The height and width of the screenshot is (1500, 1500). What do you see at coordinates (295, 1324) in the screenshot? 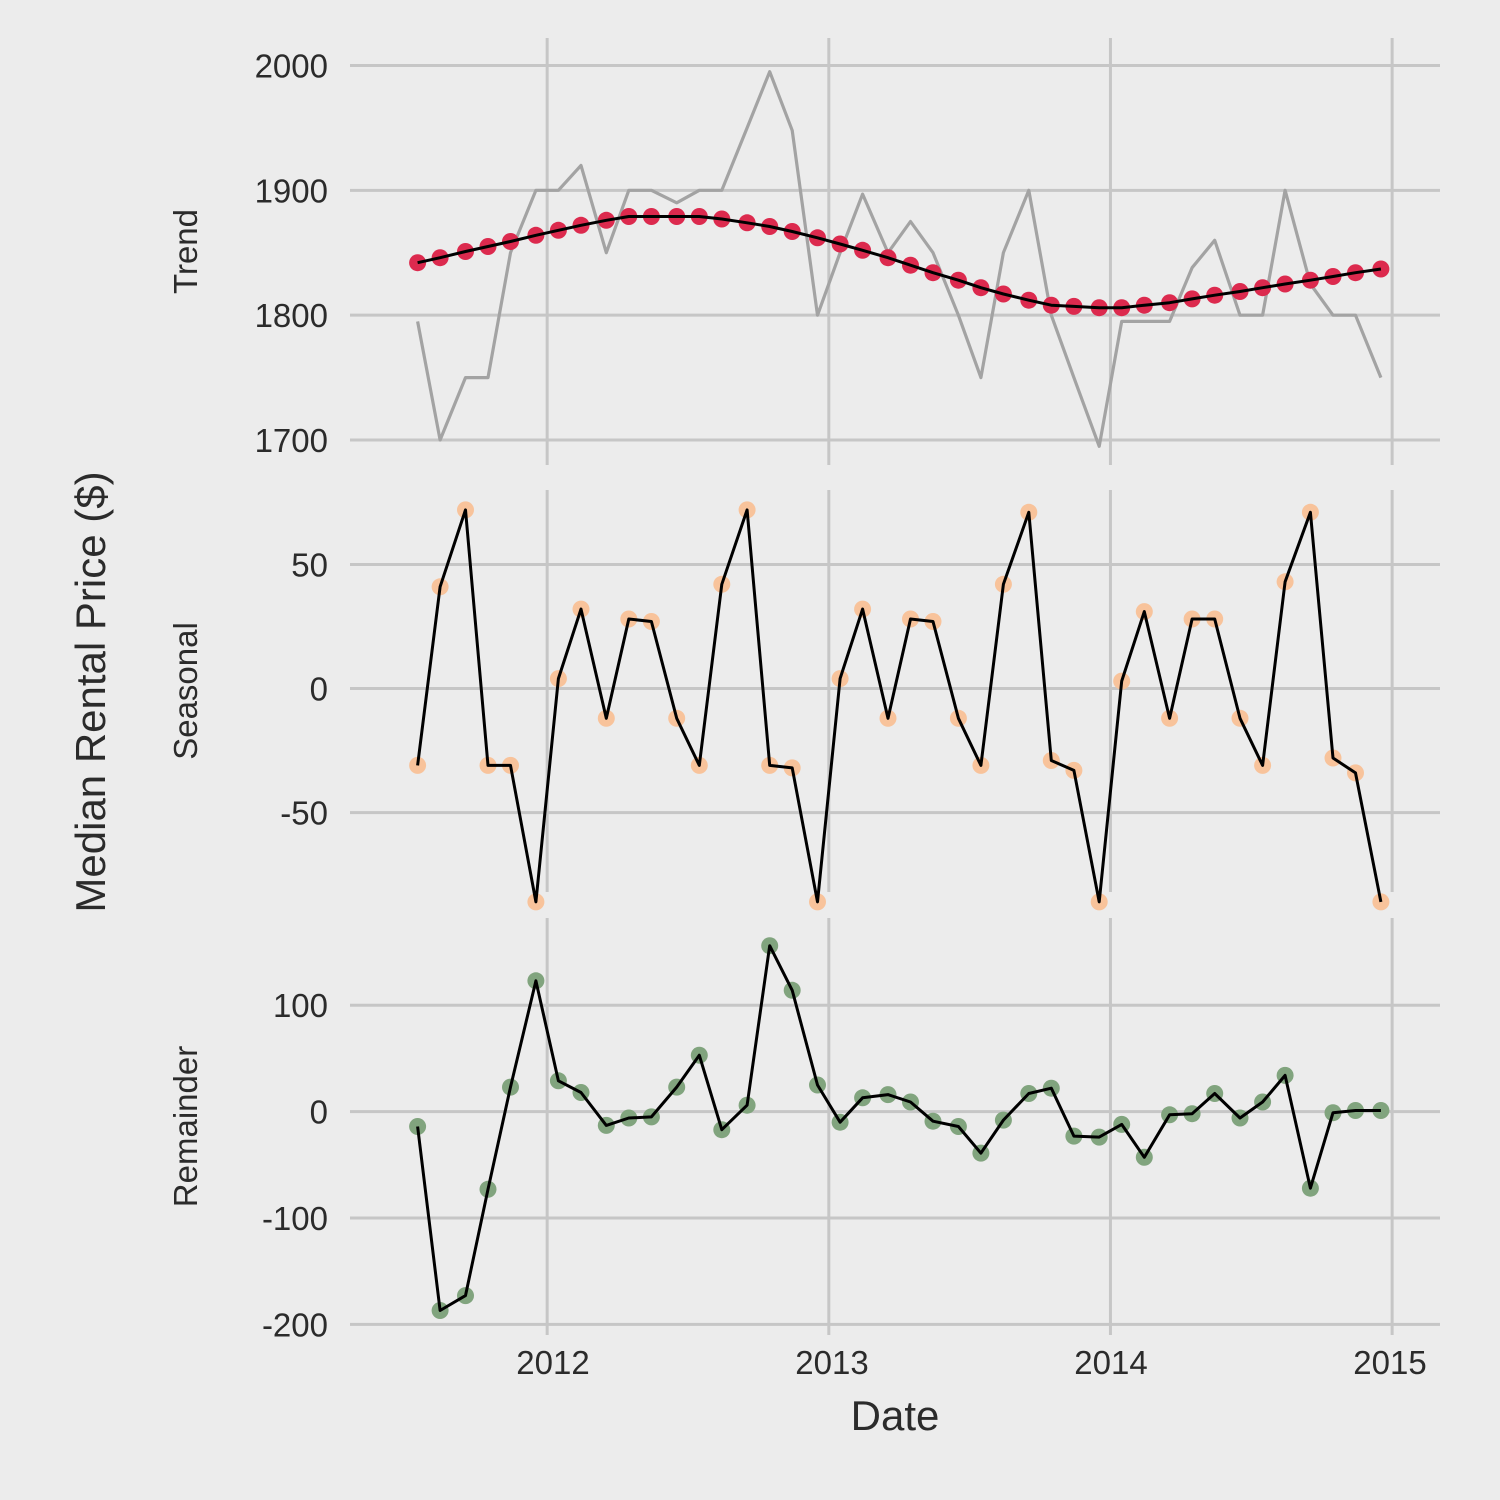
I see `y-tick-label: -200` at bounding box center [295, 1324].